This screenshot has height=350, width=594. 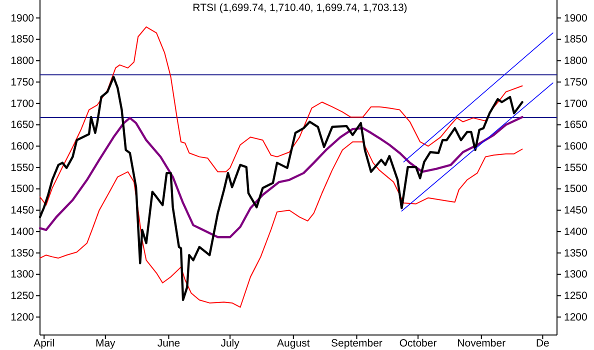 What do you see at coordinates (22, 104) in the screenshot?
I see `y-tick-label: 1700` at bounding box center [22, 104].